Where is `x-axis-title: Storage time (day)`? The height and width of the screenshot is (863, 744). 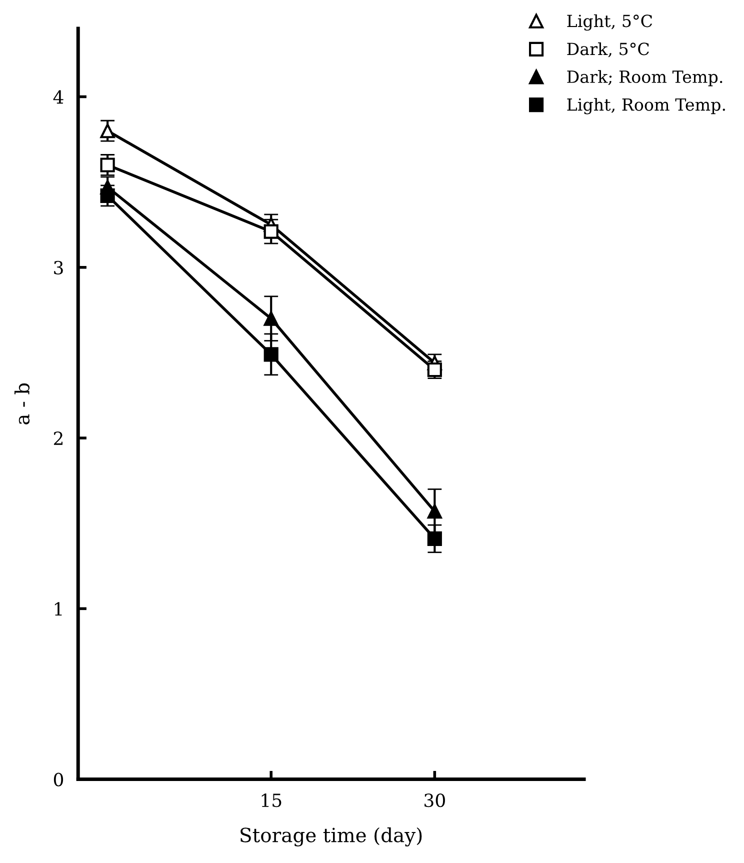 x-axis-title: Storage time (day) is located at coordinates (331, 836).